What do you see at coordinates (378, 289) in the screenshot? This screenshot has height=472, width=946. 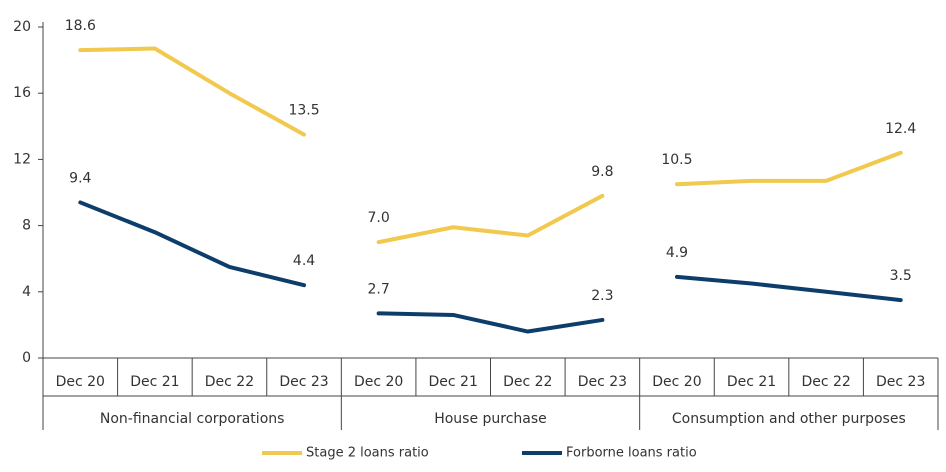 I see `data-label: 2.7` at bounding box center [378, 289].